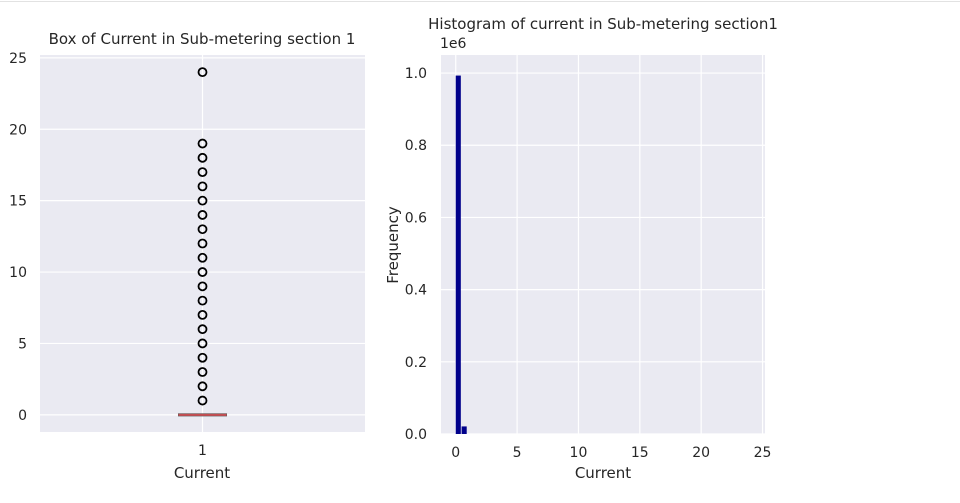 The image size is (960, 503). Describe the element at coordinates (416, 291) in the screenshot. I see `histogram-ytick-label: 0.4` at that location.